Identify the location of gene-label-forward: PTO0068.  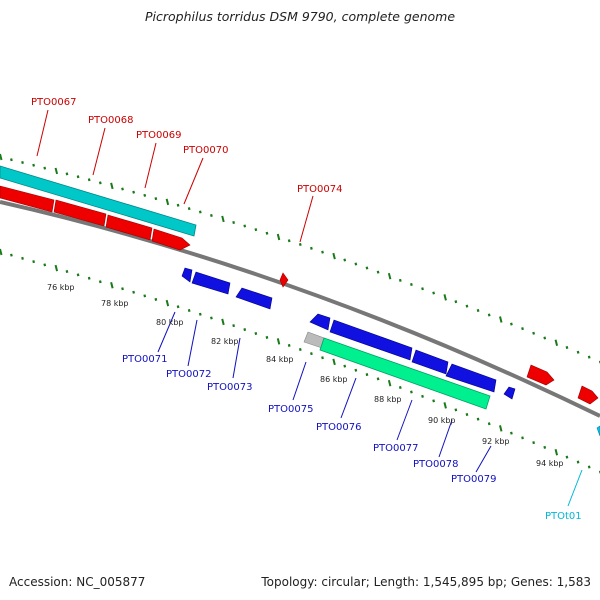
(110, 120).